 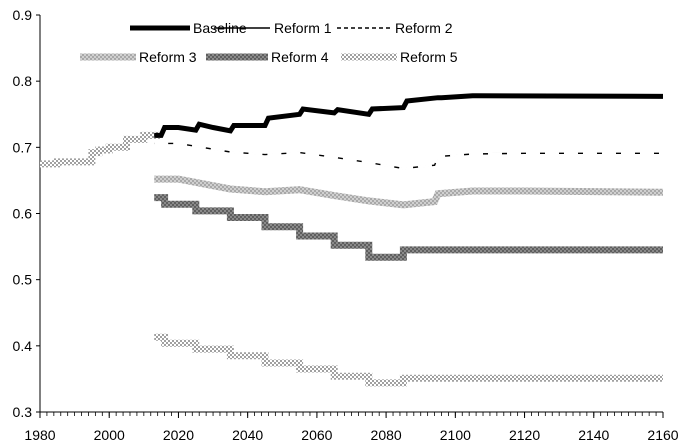 I want to click on y-tick-label: 0.4, so click(x=23, y=346).